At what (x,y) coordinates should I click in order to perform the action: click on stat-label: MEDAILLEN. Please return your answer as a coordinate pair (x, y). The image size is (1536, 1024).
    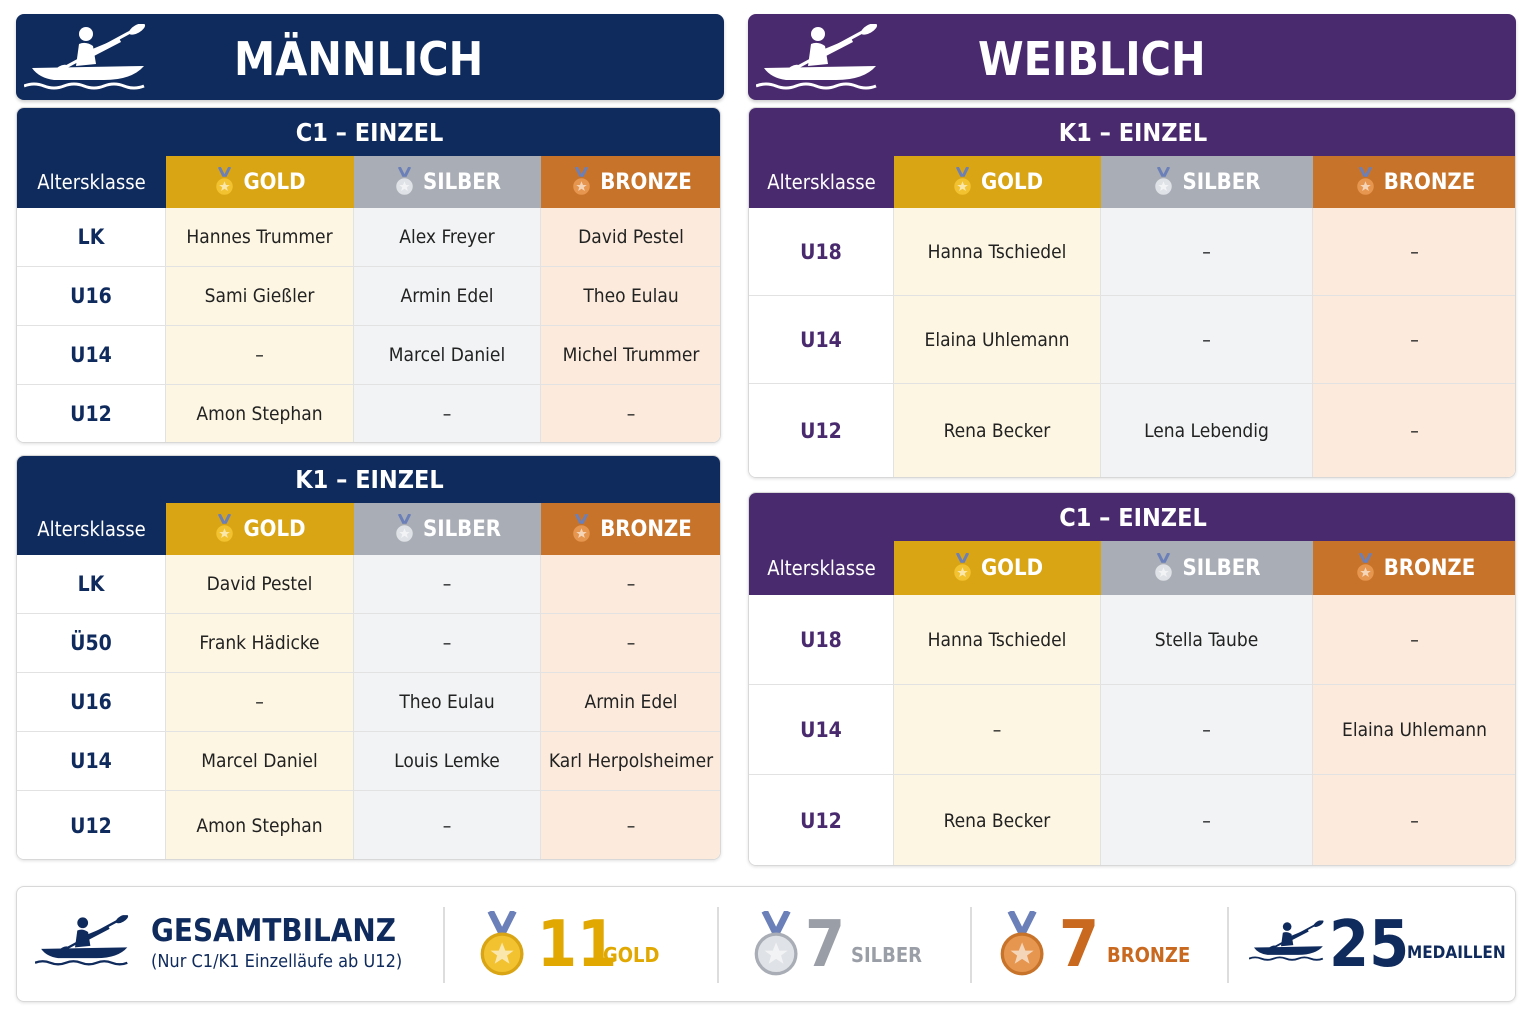
    Looking at the image, I should click on (1456, 953).